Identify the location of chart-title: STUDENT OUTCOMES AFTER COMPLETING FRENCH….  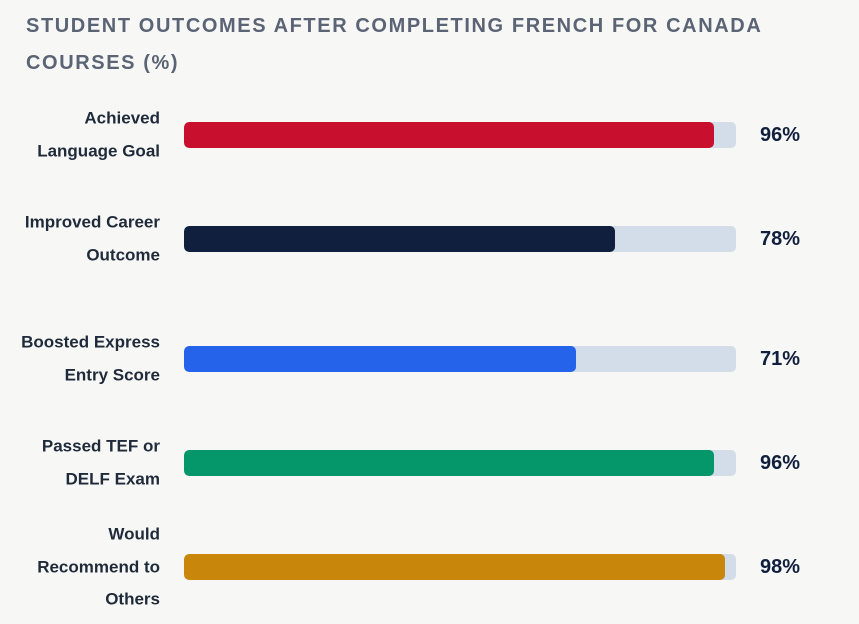
(394, 44).